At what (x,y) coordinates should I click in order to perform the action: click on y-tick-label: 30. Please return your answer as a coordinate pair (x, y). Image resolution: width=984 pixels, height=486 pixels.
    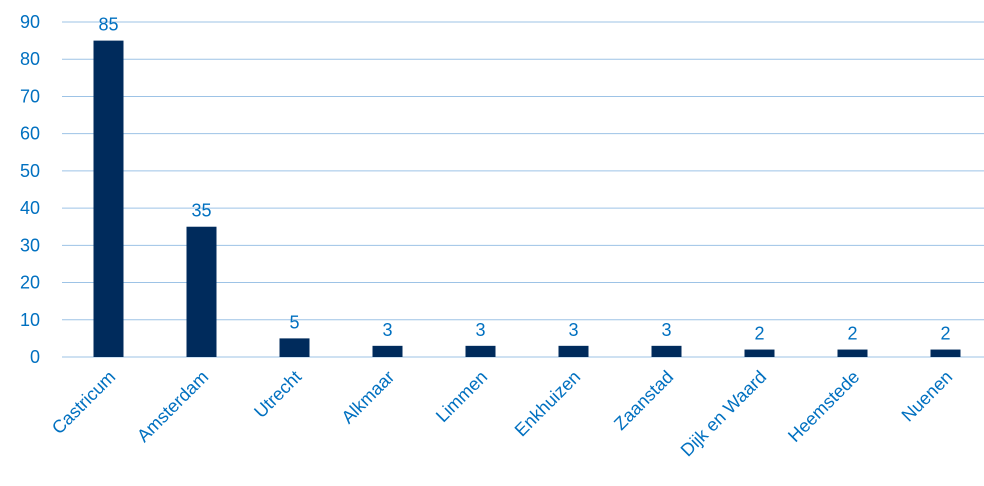
    Looking at the image, I should click on (30, 245).